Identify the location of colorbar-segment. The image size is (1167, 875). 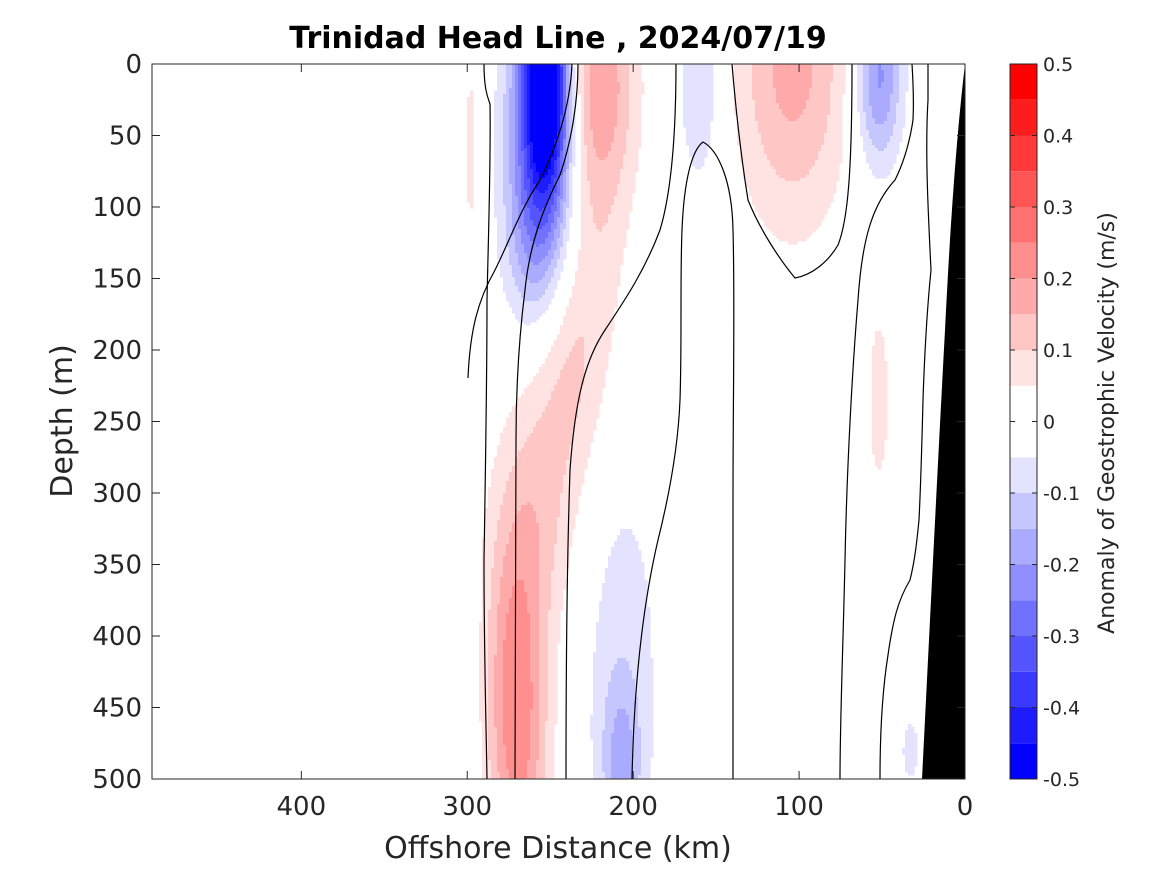
(1023, 189).